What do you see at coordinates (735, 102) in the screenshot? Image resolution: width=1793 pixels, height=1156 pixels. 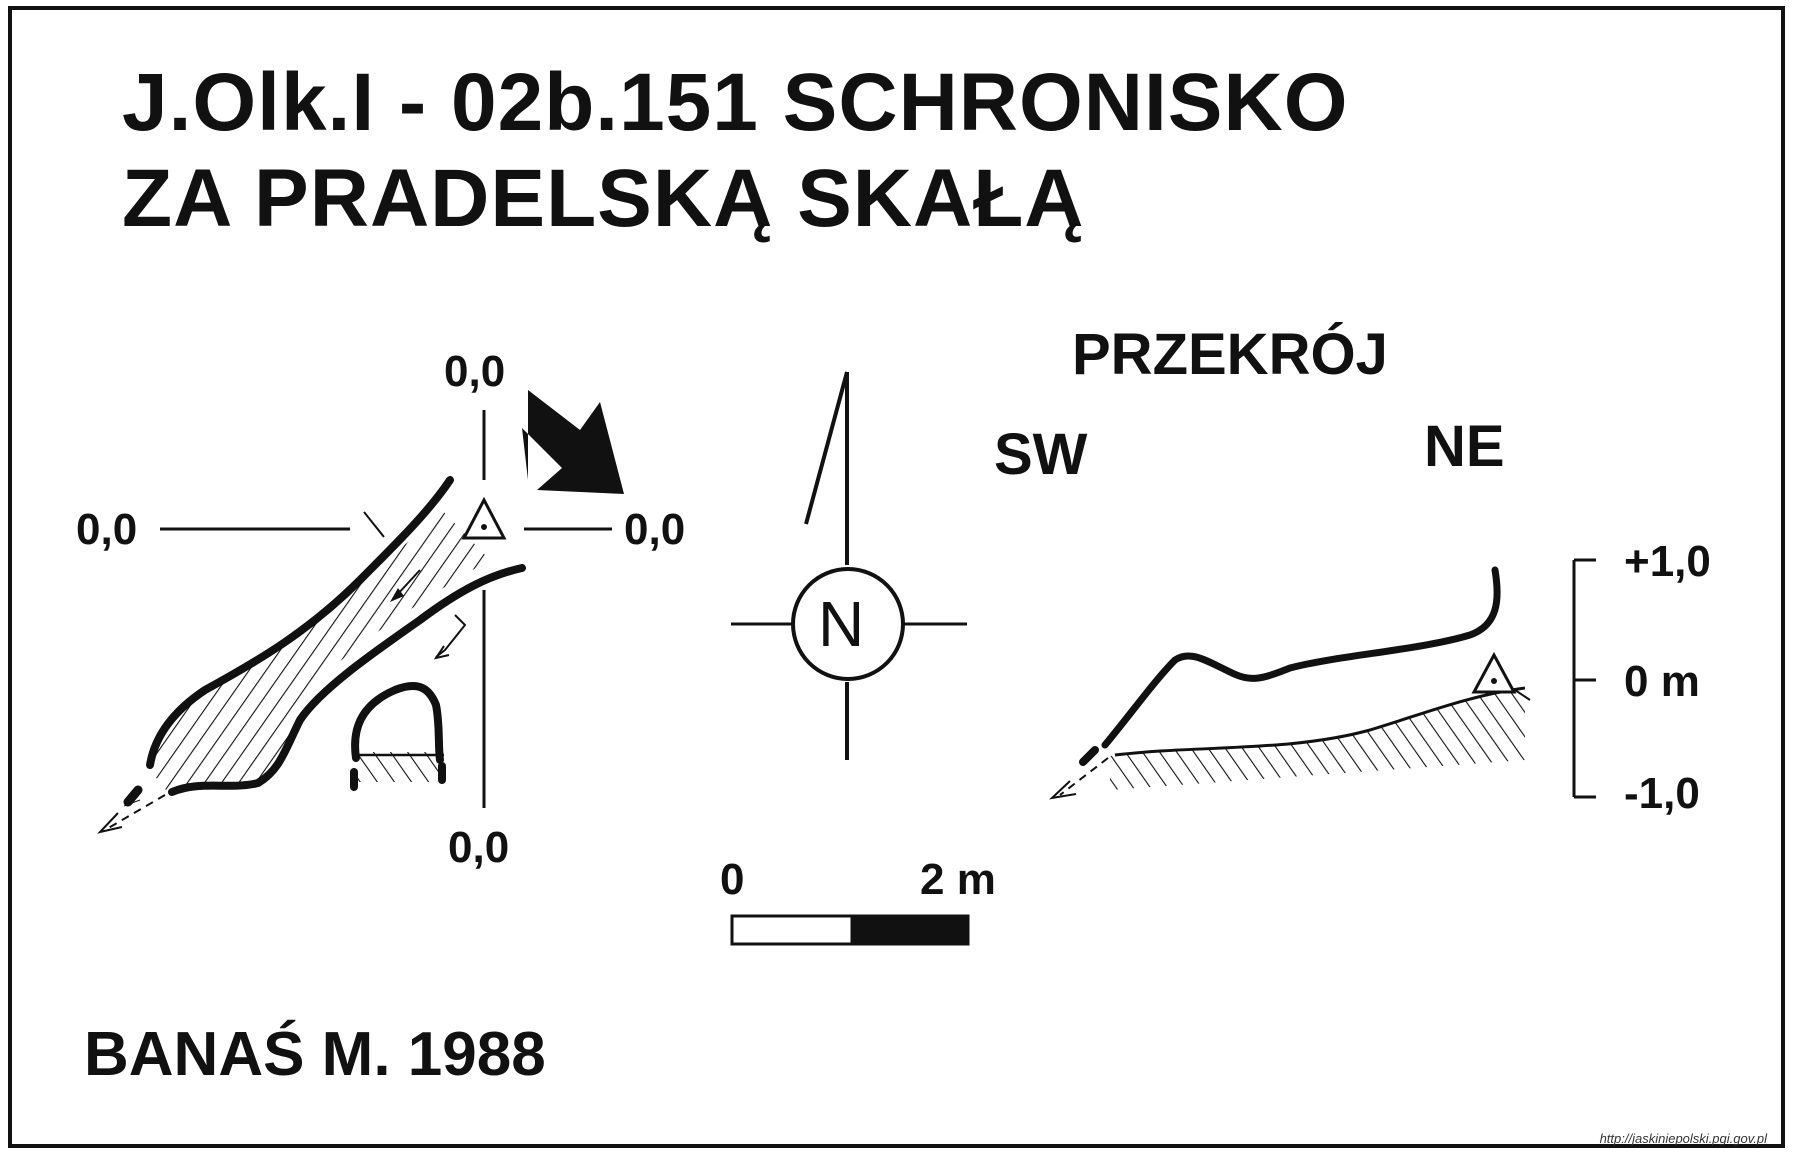 I see `title-line-1: J.Olk.I - 02b.151 SCHRONISKO` at bounding box center [735, 102].